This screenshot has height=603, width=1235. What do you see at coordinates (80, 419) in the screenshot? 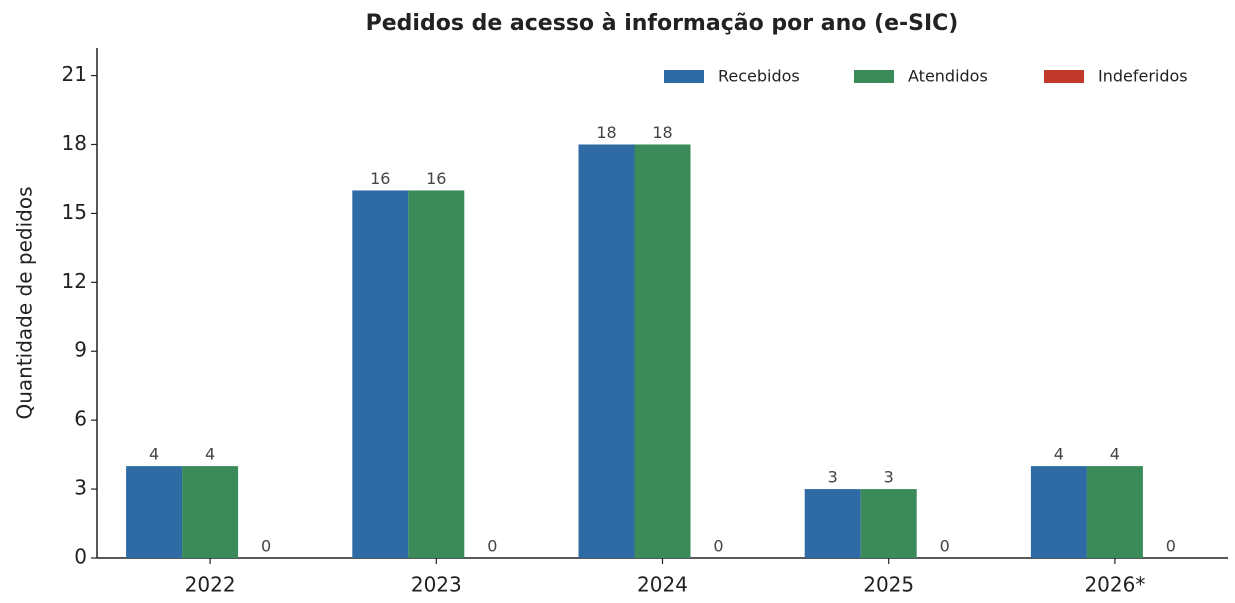
I see `y-tick-label: 6` at bounding box center [80, 419].